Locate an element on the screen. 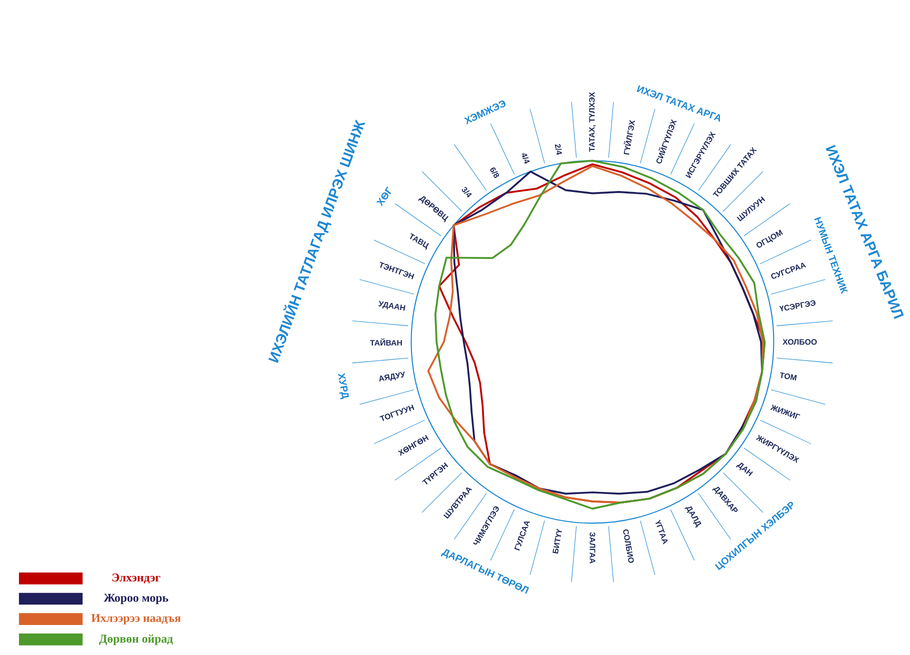 The height and width of the screenshot is (655, 910). text: Дөрвөн ойрад is located at coordinates (136, 640).